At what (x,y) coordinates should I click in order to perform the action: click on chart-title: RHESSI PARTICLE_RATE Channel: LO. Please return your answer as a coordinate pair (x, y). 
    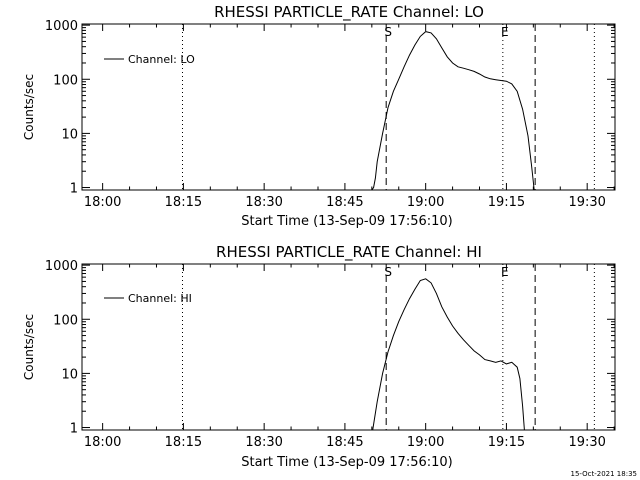
    Looking at the image, I should click on (349, 12).